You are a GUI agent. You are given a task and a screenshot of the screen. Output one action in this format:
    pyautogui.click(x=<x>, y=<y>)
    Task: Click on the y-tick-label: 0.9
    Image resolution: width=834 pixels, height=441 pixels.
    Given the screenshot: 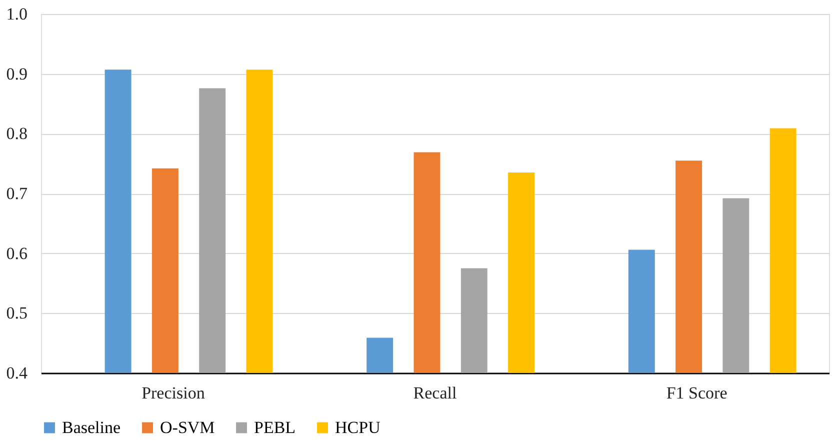 What is the action you would take?
    pyautogui.click(x=17, y=74)
    